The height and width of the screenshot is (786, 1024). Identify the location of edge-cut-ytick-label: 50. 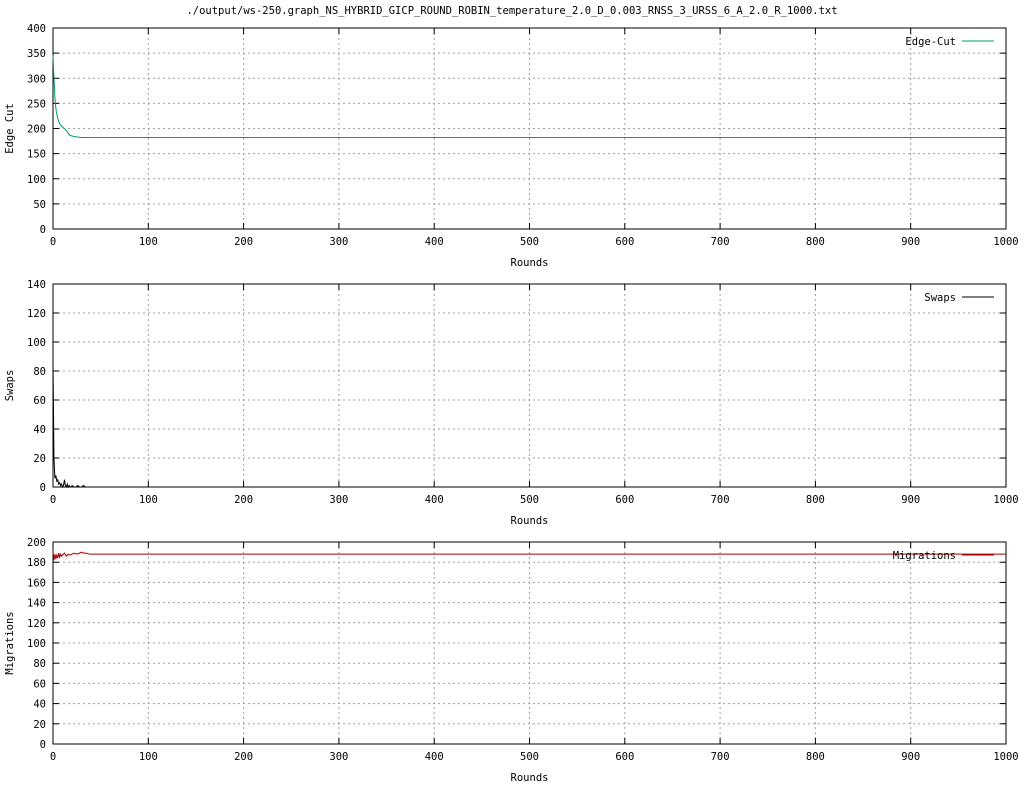
(39, 205).